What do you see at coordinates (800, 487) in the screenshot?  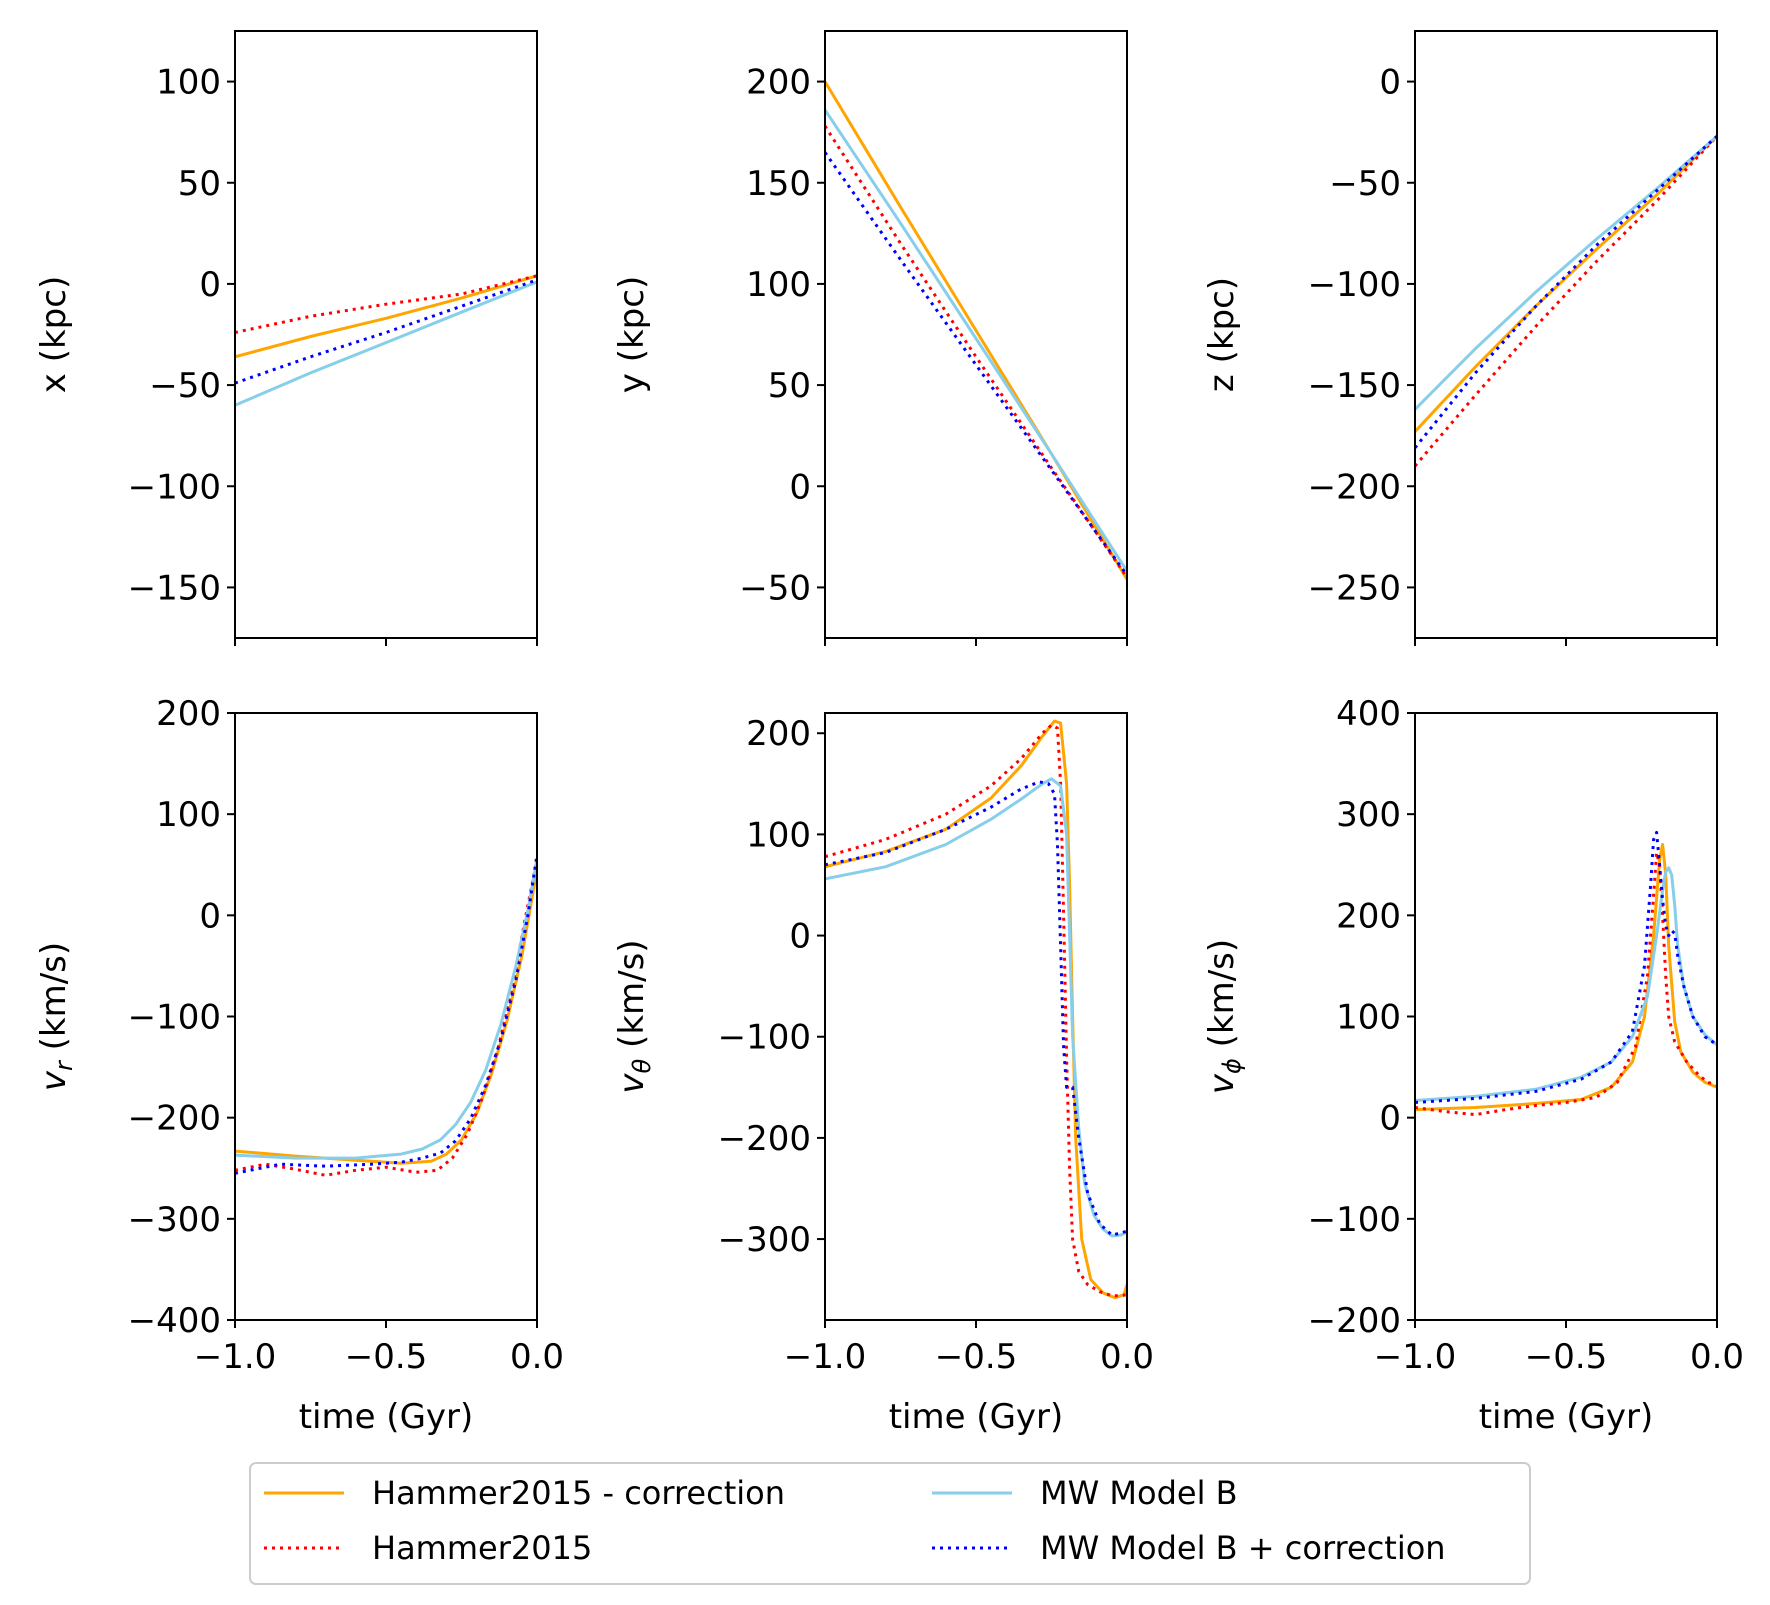 I see `ytick-label-y: 0` at bounding box center [800, 487].